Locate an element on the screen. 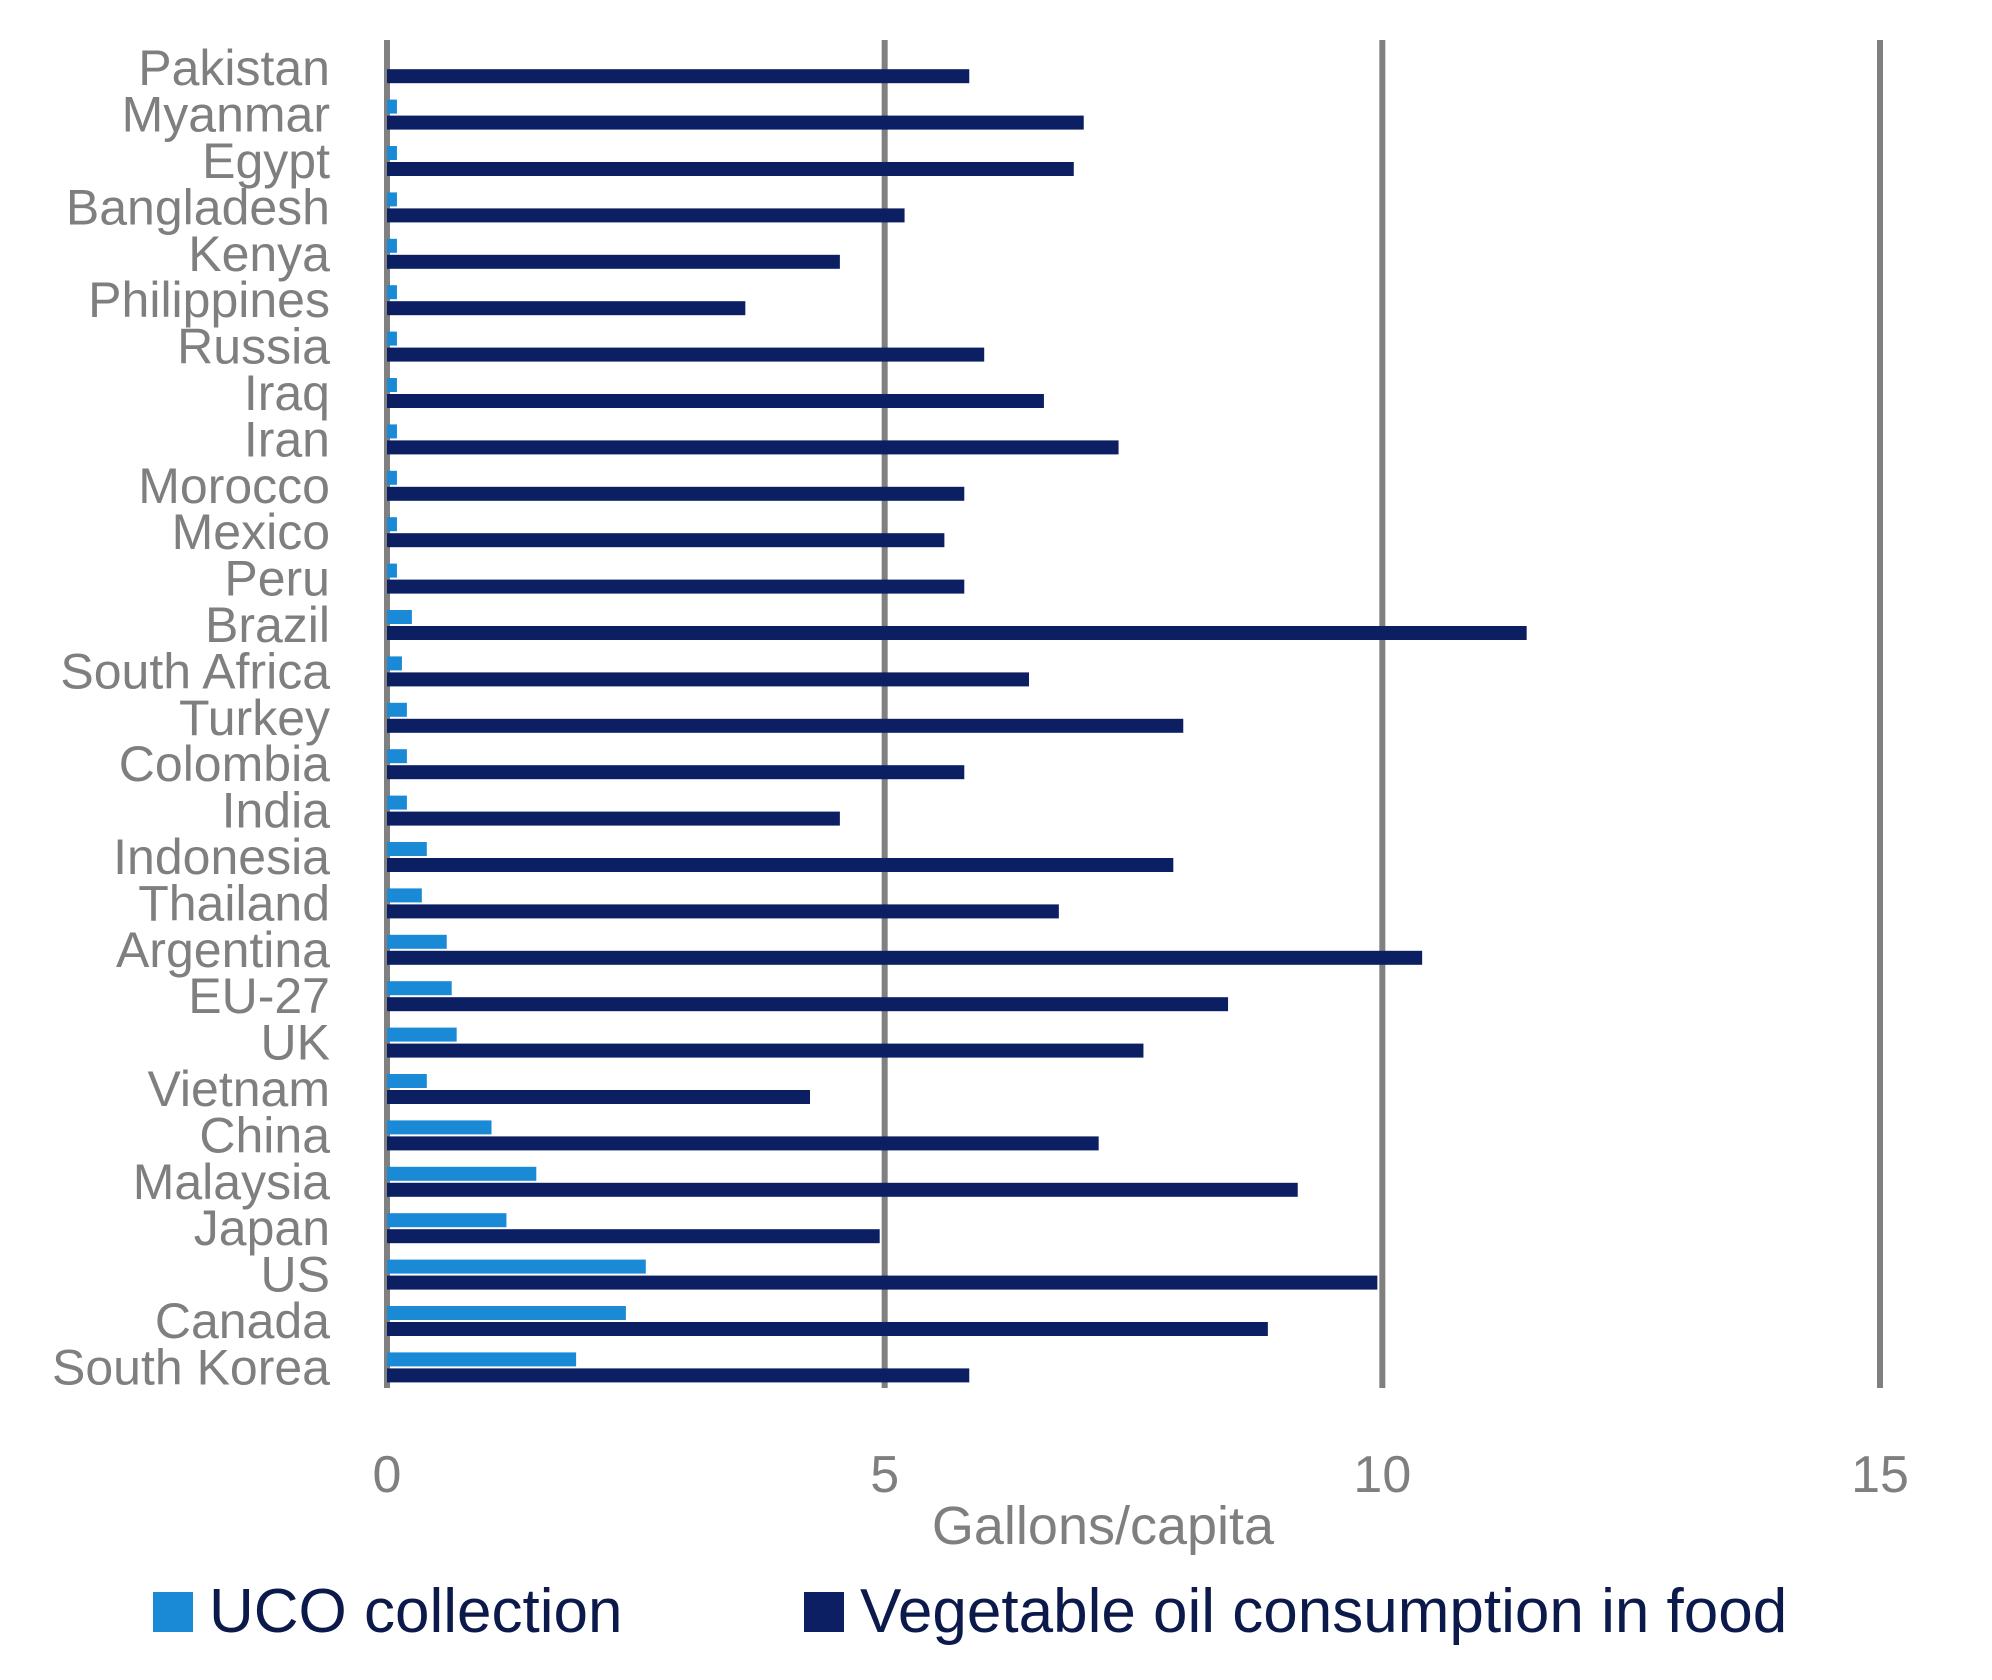  category-label: US is located at coordinates (295, 1275).